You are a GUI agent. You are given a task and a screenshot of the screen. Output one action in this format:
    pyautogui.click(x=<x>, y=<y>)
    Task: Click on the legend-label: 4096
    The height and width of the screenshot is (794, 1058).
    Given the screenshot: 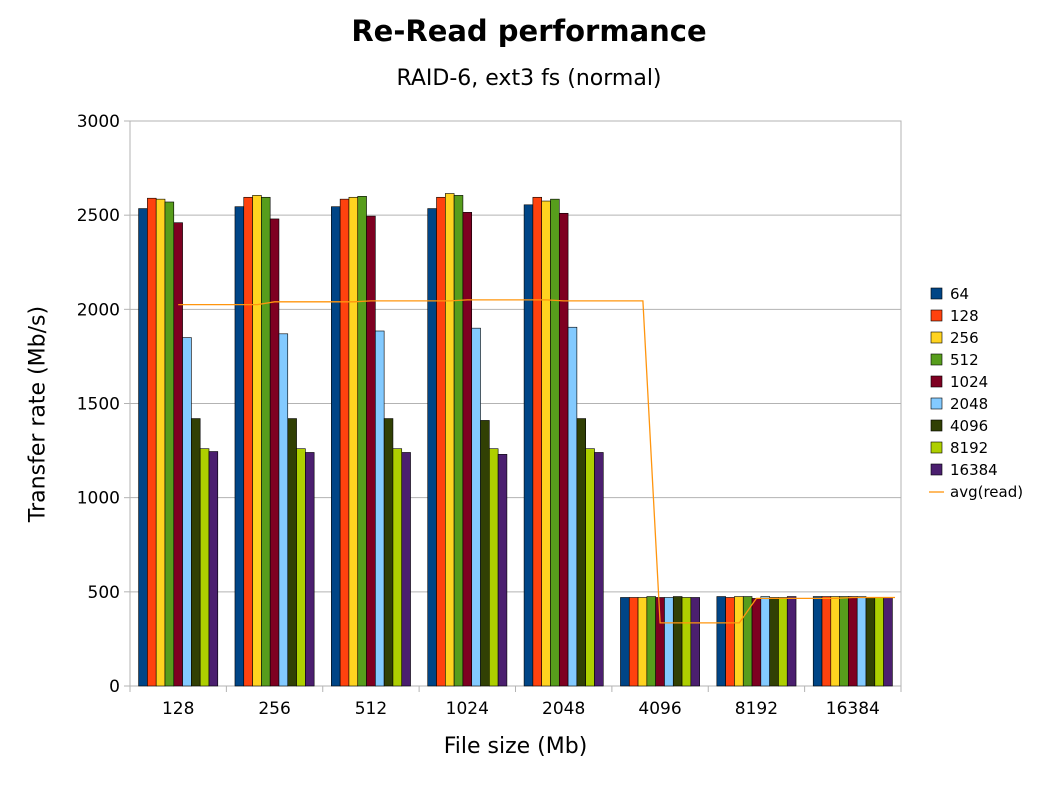 What is the action you would take?
    pyautogui.click(x=969, y=426)
    